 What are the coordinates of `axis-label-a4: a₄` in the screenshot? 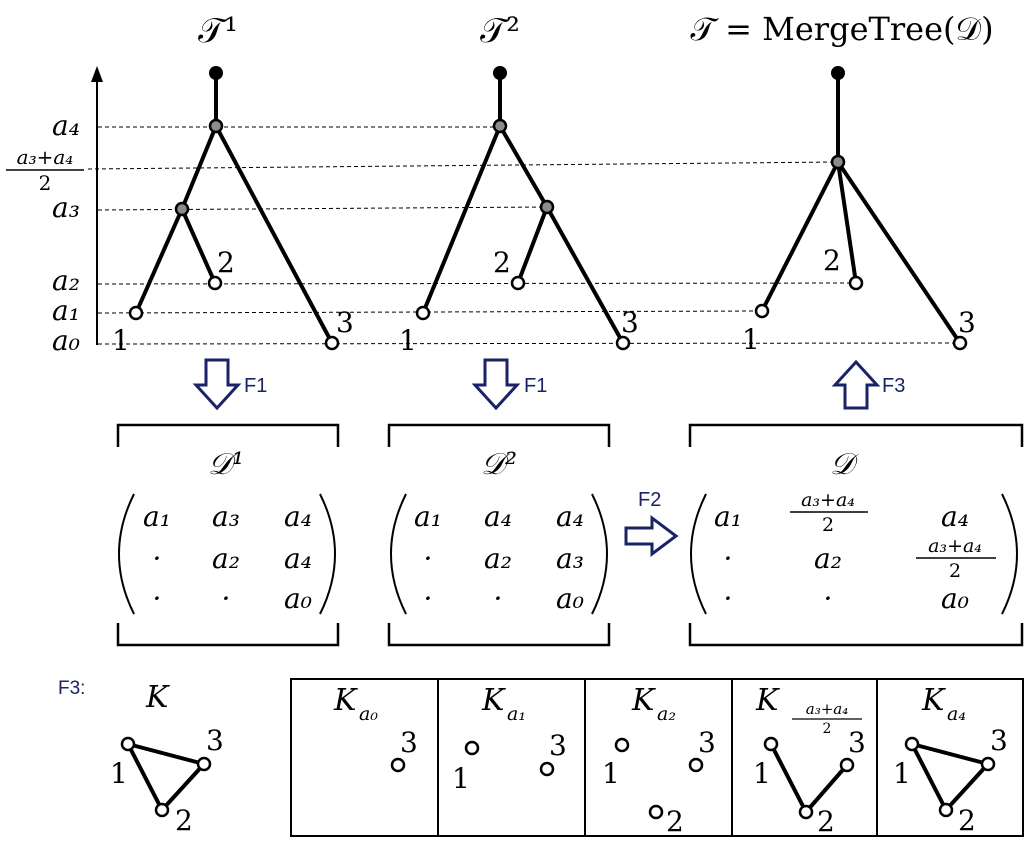 It's located at (66, 125).